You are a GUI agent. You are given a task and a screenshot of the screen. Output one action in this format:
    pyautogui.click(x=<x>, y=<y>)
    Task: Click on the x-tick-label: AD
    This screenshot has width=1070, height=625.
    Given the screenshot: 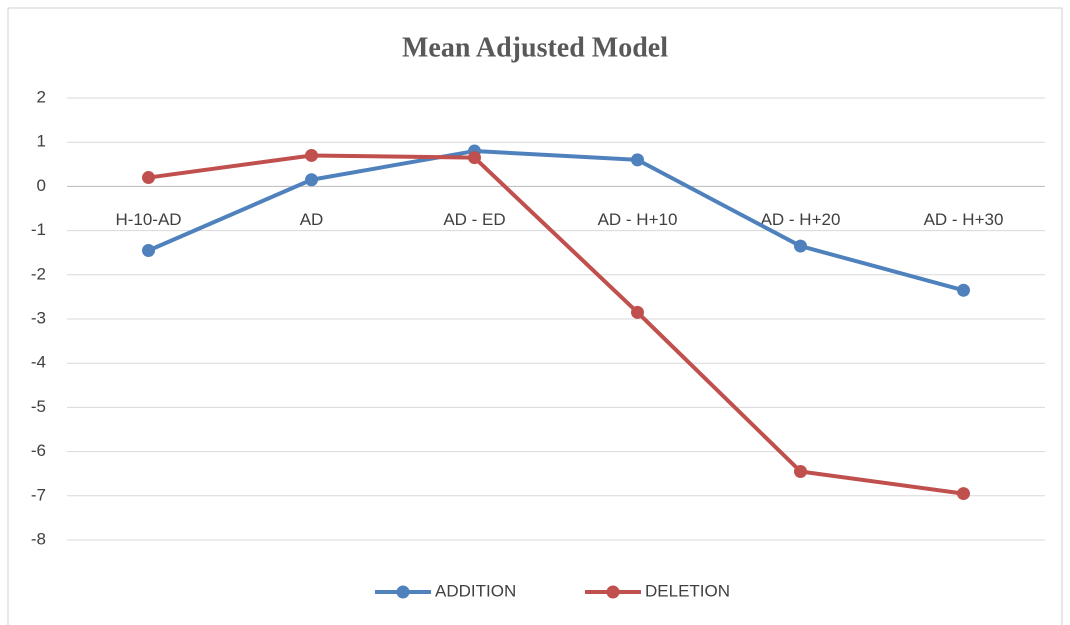 What is the action you would take?
    pyautogui.click(x=312, y=219)
    